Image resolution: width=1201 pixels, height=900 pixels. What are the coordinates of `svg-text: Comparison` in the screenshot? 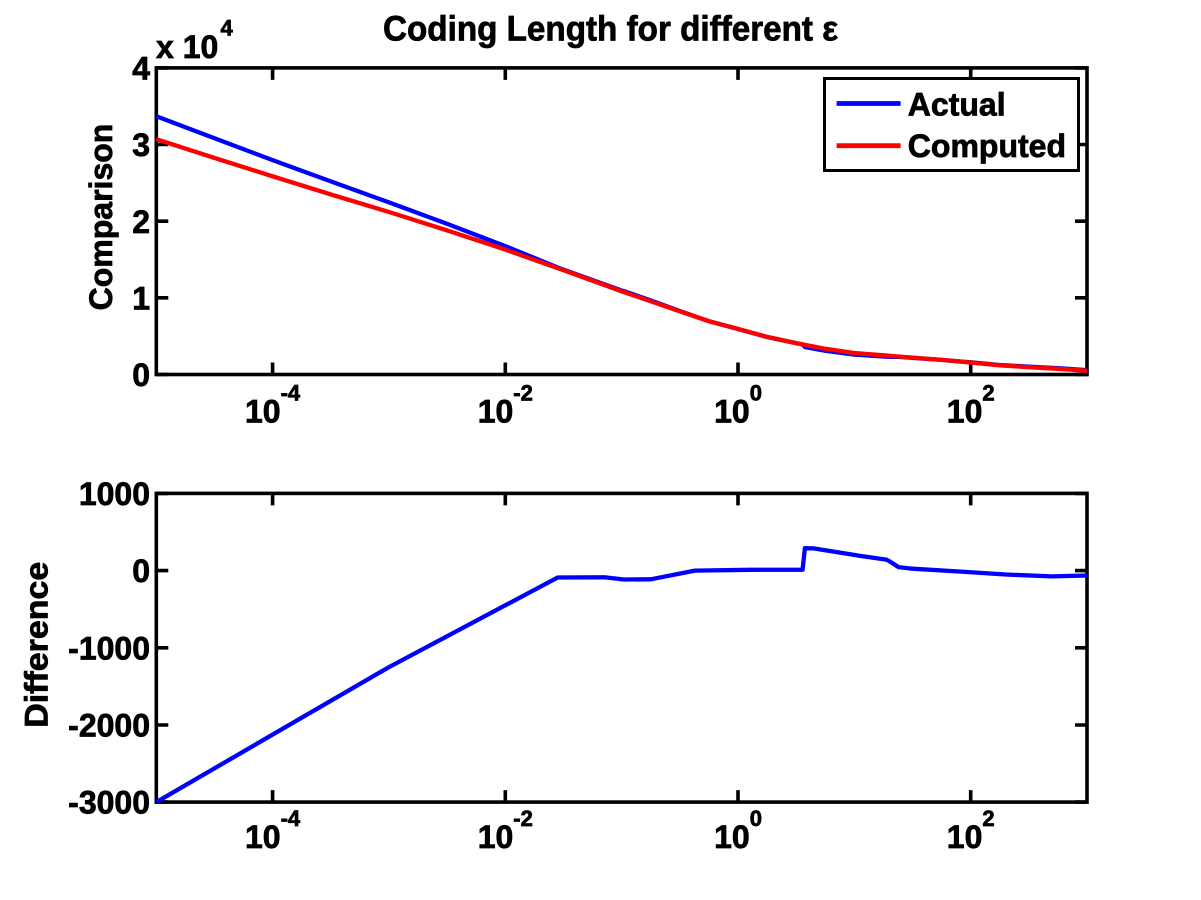 It's located at (101, 217).